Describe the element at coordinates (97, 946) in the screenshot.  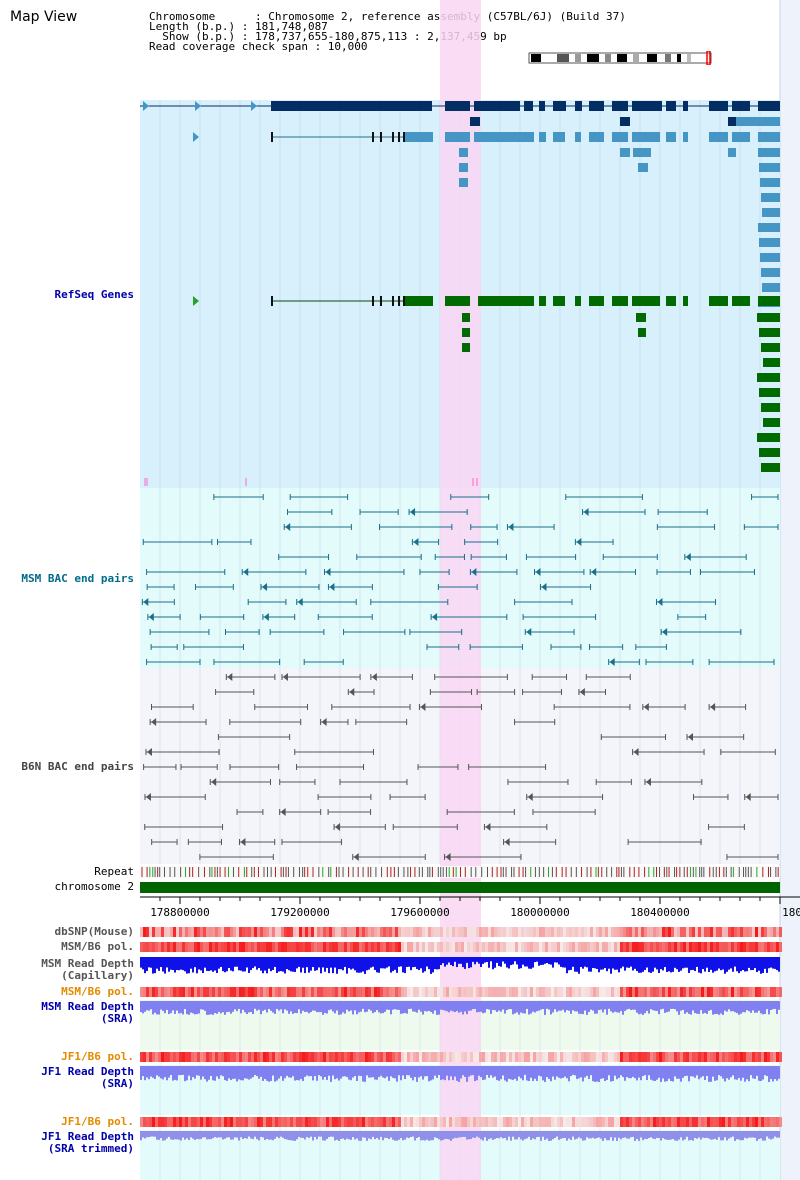
I see `track-label-msm-b6-pol-1: MSM/B6 pol.` at that location.